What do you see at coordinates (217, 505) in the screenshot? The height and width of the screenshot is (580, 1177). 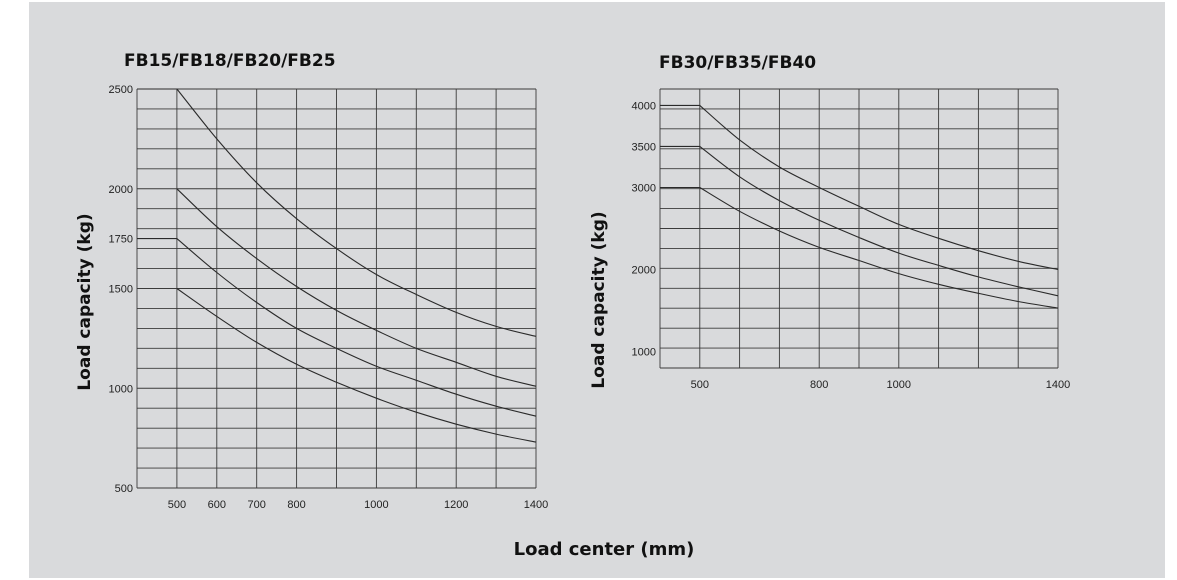 I see `chart1-x-tick: 600` at bounding box center [217, 505].